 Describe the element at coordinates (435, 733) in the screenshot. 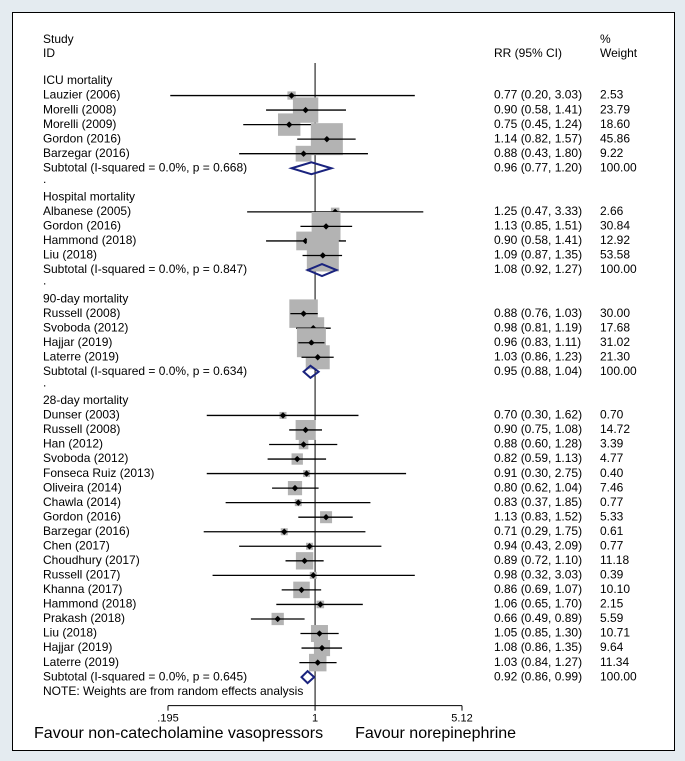

I see `favour-right-label: Favour norepinephrine` at that location.